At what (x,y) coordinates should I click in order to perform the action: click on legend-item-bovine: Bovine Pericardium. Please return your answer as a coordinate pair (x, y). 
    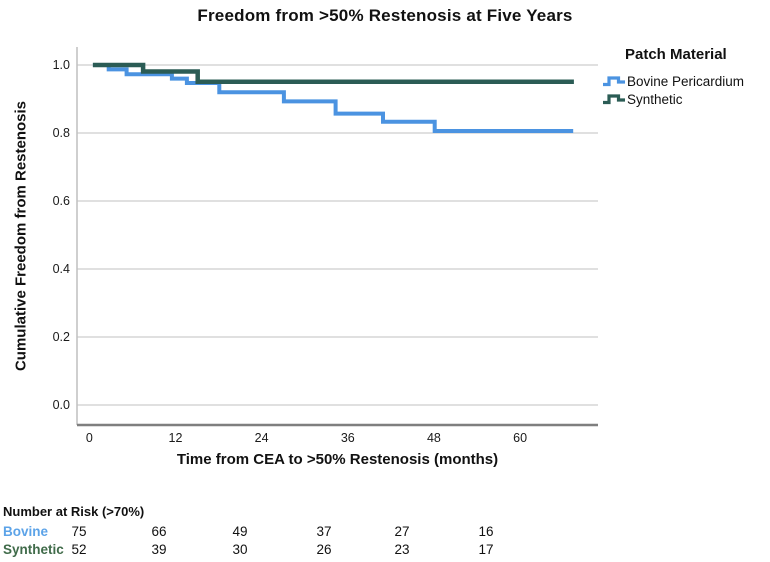
    Looking at the image, I should click on (686, 81).